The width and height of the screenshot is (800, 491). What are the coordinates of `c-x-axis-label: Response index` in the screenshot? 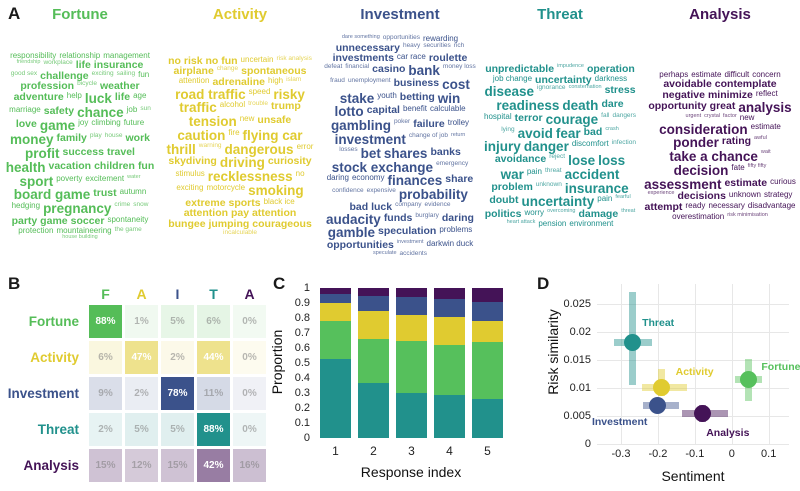 It's located at (411, 472).